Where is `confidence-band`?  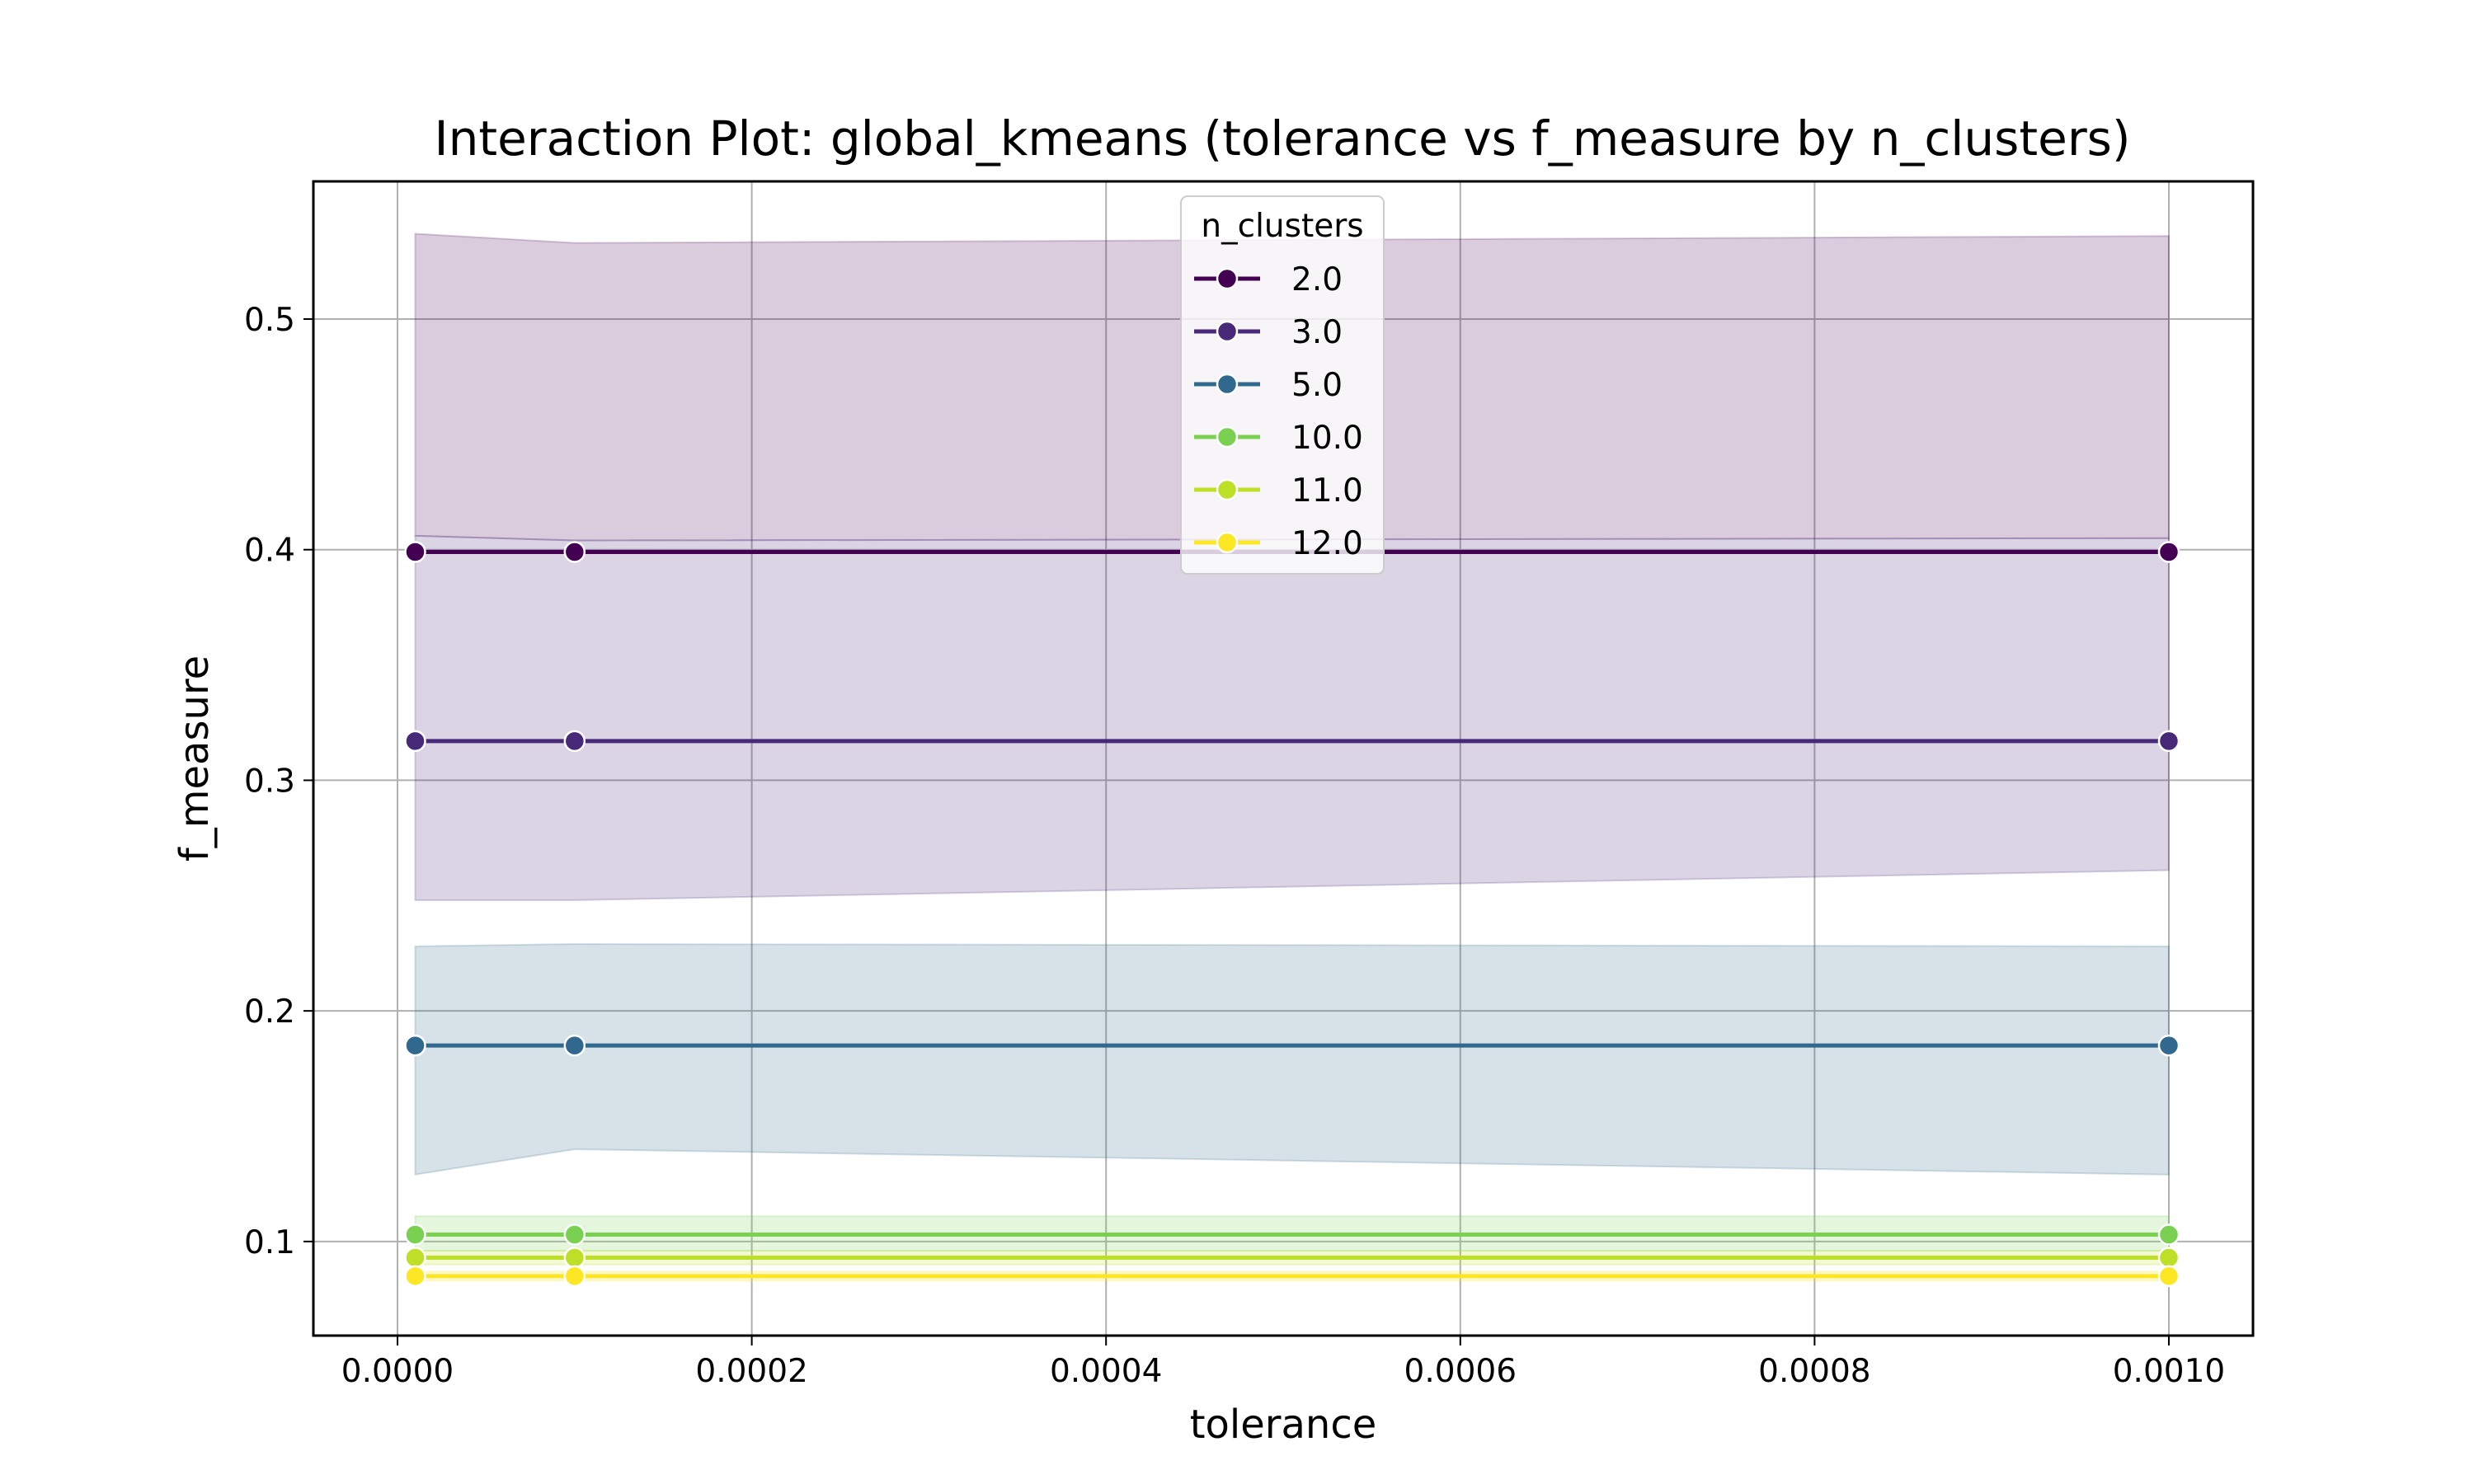
confidence-band is located at coordinates (1292, 1059).